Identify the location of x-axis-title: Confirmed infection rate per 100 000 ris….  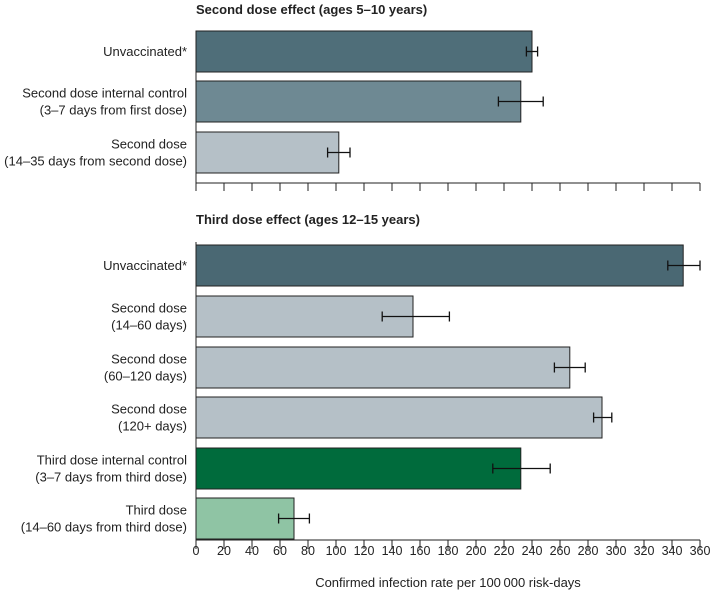
(448, 582).